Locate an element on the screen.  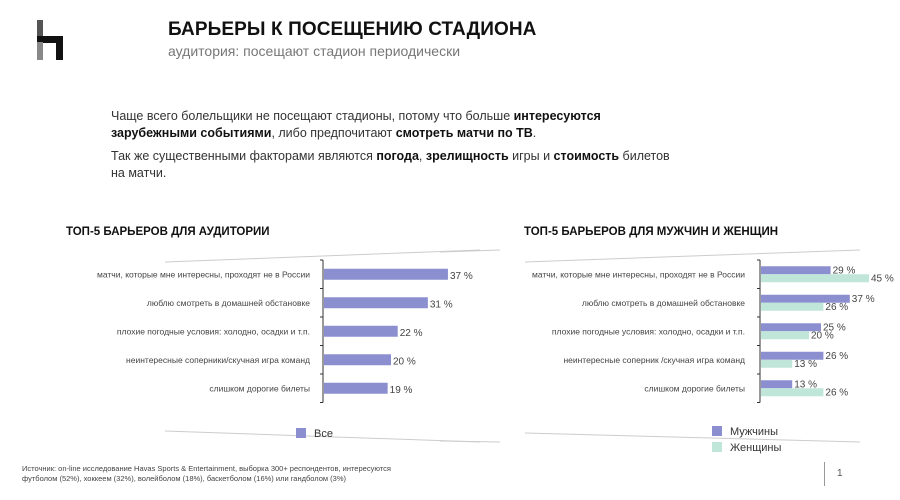
data-label: 25 % is located at coordinates (834, 327).